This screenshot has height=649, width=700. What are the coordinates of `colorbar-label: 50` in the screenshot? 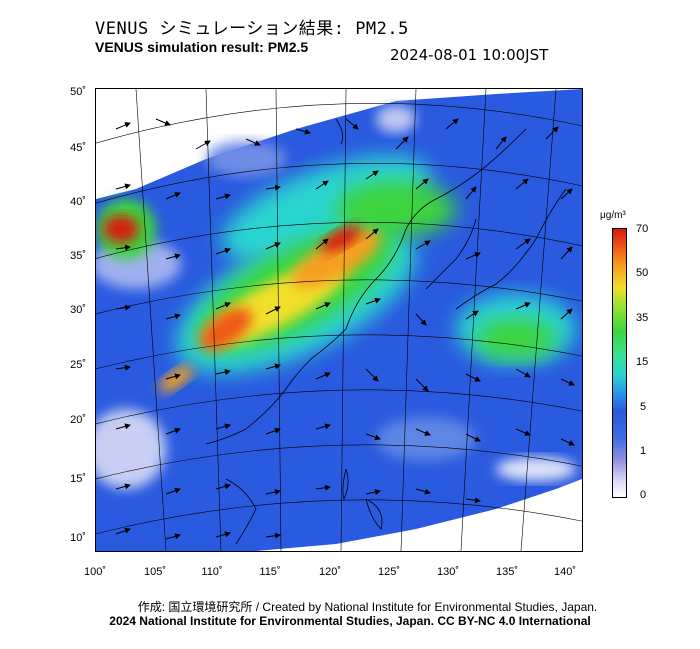 It's located at (642, 273).